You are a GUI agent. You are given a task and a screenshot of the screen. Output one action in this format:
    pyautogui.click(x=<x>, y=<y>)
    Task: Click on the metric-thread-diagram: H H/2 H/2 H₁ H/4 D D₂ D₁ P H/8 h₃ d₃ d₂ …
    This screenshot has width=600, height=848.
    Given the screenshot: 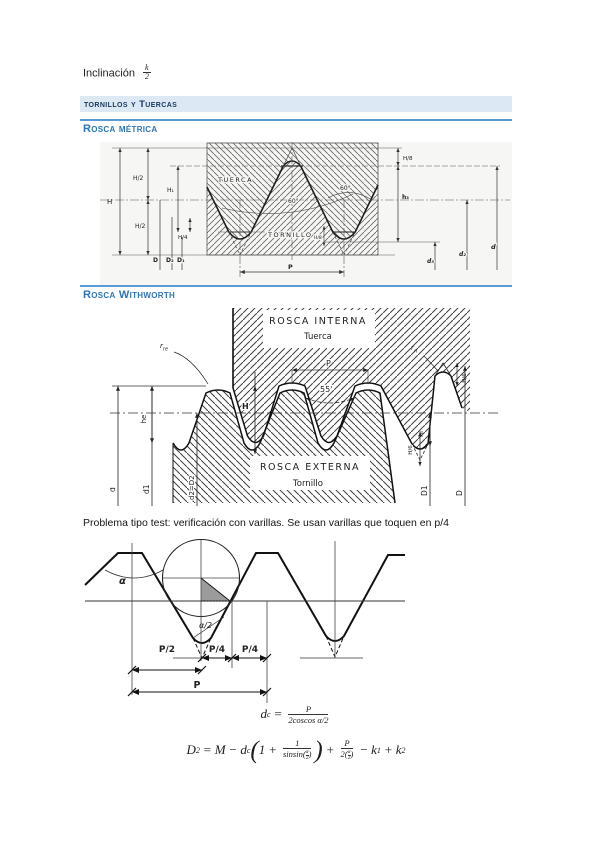 What is the action you would take?
    pyautogui.click(x=306, y=213)
    